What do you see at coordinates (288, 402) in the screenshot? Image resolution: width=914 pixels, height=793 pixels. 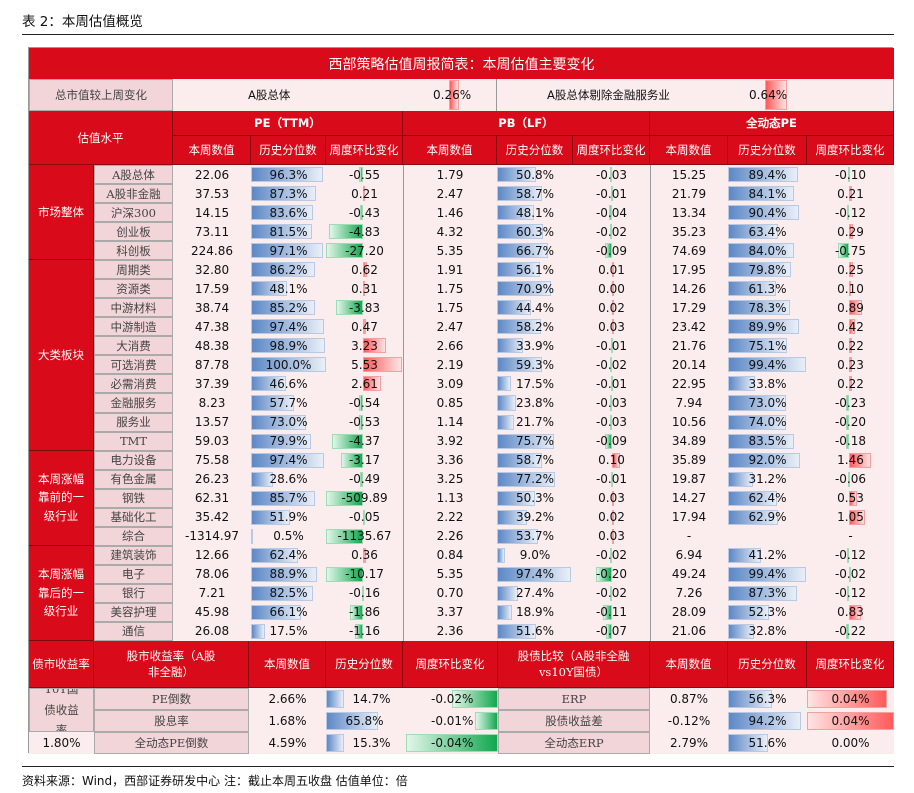 I see `percentile-cell-text: 57.7%` at bounding box center [288, 402].